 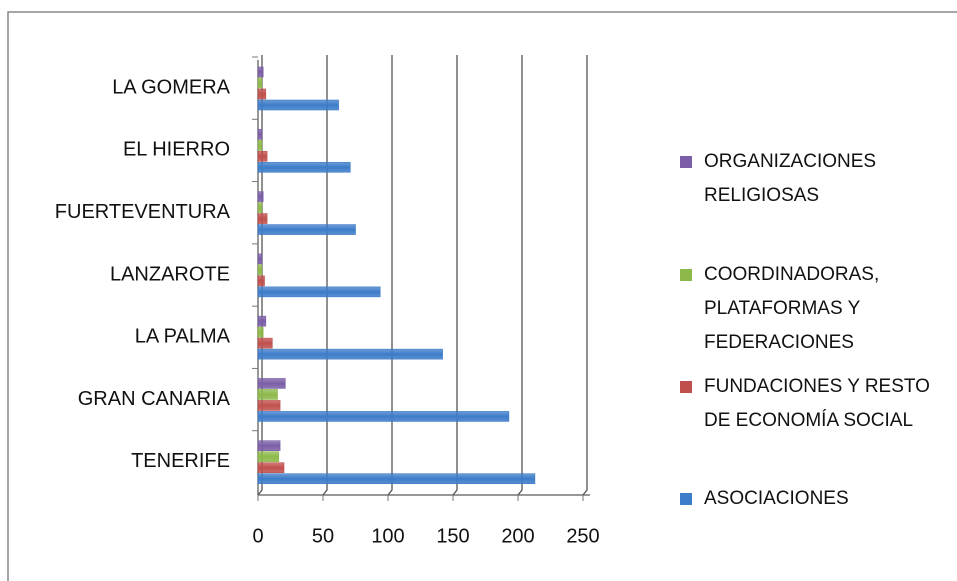 What do you see at coordinates (387, 536) in the screenshot?
I see `x-tick-label: 100` at bounding box center [387, 536].